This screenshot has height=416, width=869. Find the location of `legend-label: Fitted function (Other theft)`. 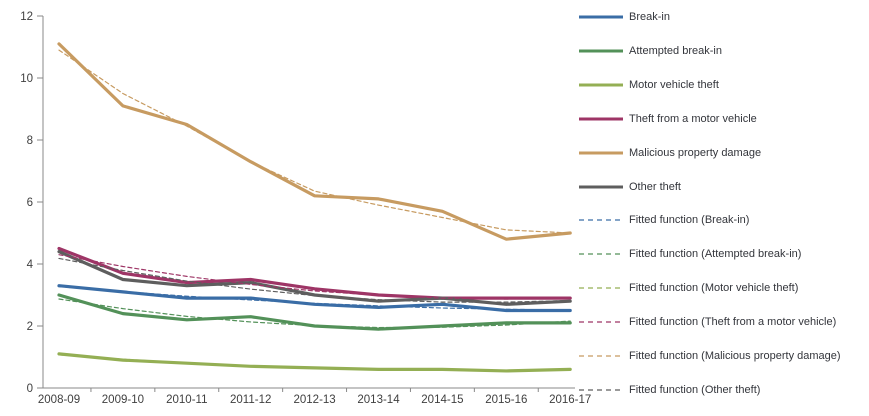

legend-label: Fitted function (Other theft) is located at coordinates (695, 389).